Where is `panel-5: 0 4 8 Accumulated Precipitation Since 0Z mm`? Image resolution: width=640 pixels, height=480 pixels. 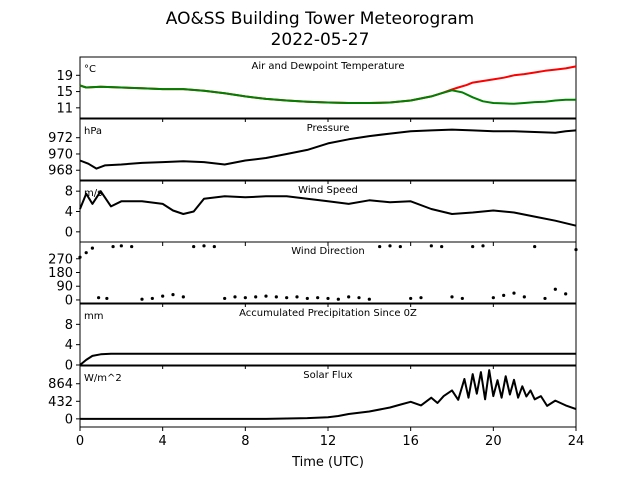
panel-5: 0 4 8 Accumulated Precipitation Since 0Z mm is located at coordinates (321, 338).